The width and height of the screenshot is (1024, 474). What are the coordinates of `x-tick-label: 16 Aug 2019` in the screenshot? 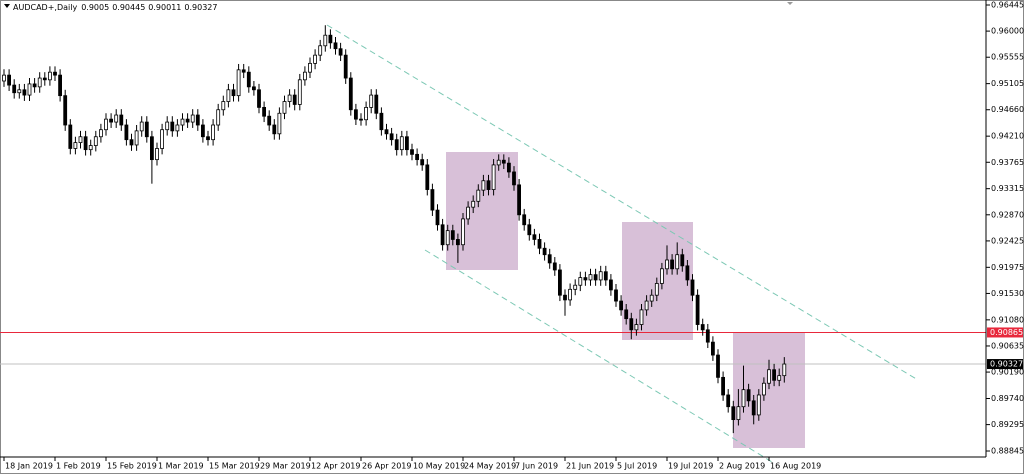 It's located at (795, 466).